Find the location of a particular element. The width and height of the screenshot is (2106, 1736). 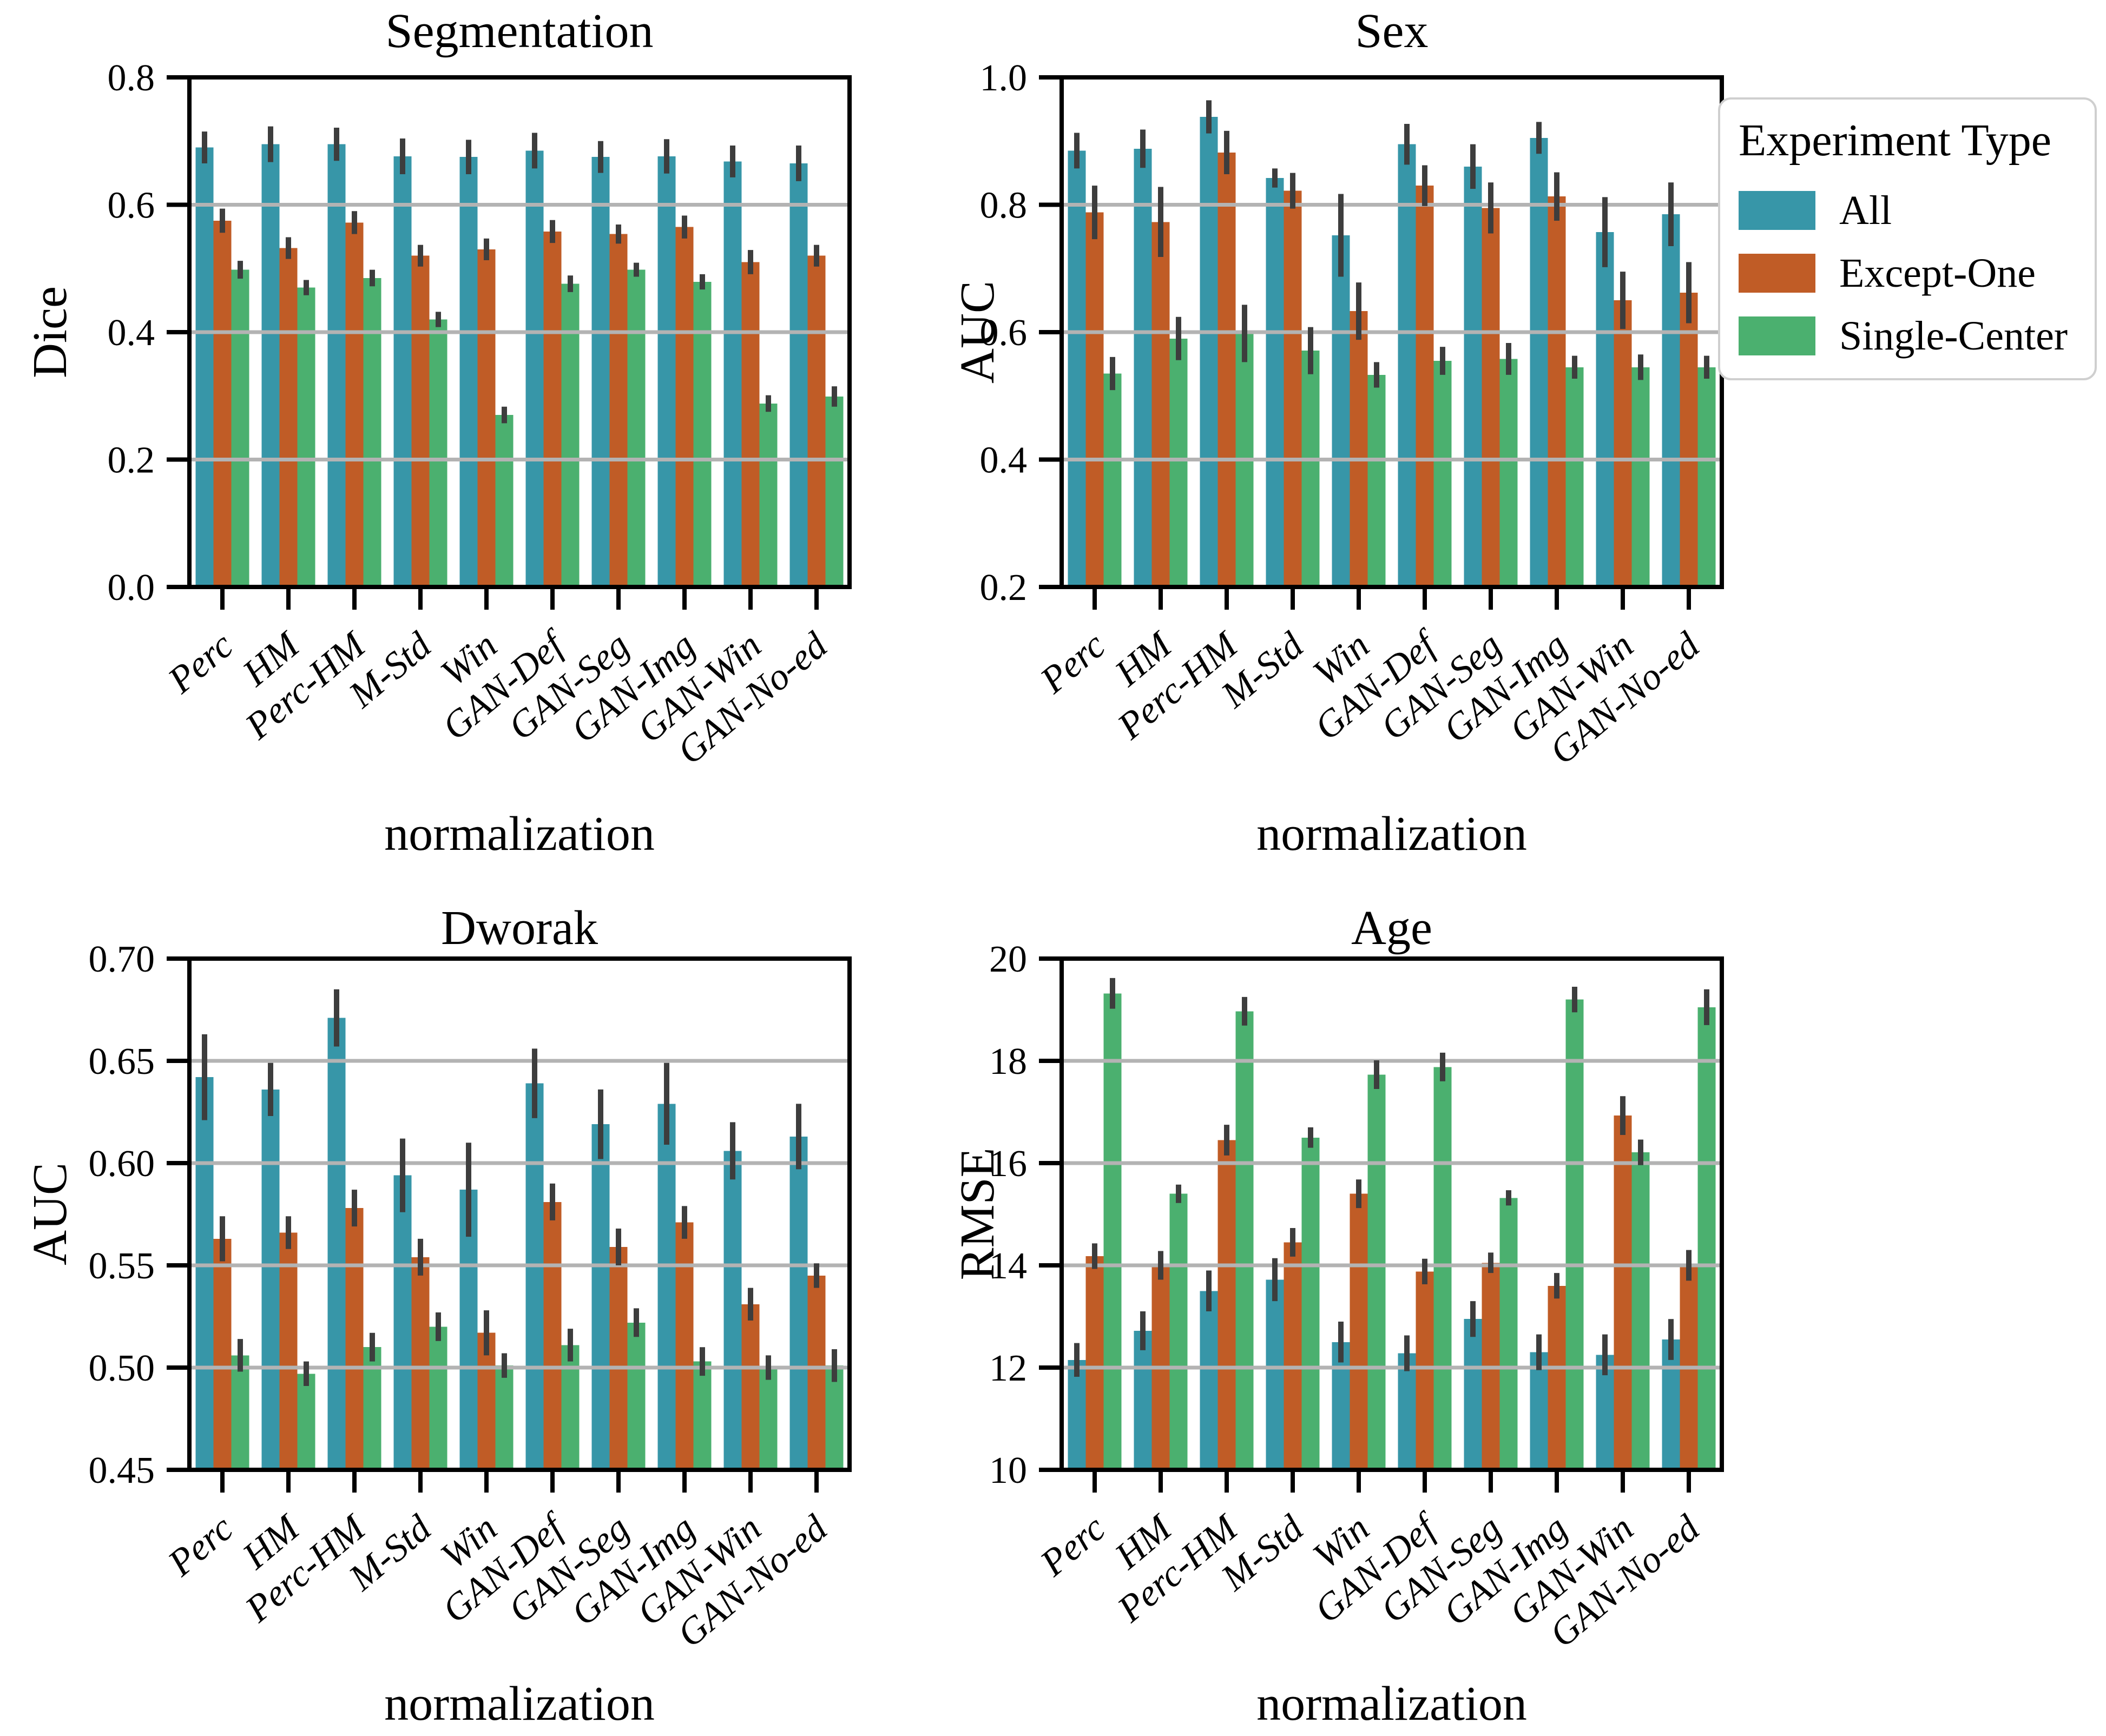

legend-entry-all: All is located at coordinates (1909, 210).